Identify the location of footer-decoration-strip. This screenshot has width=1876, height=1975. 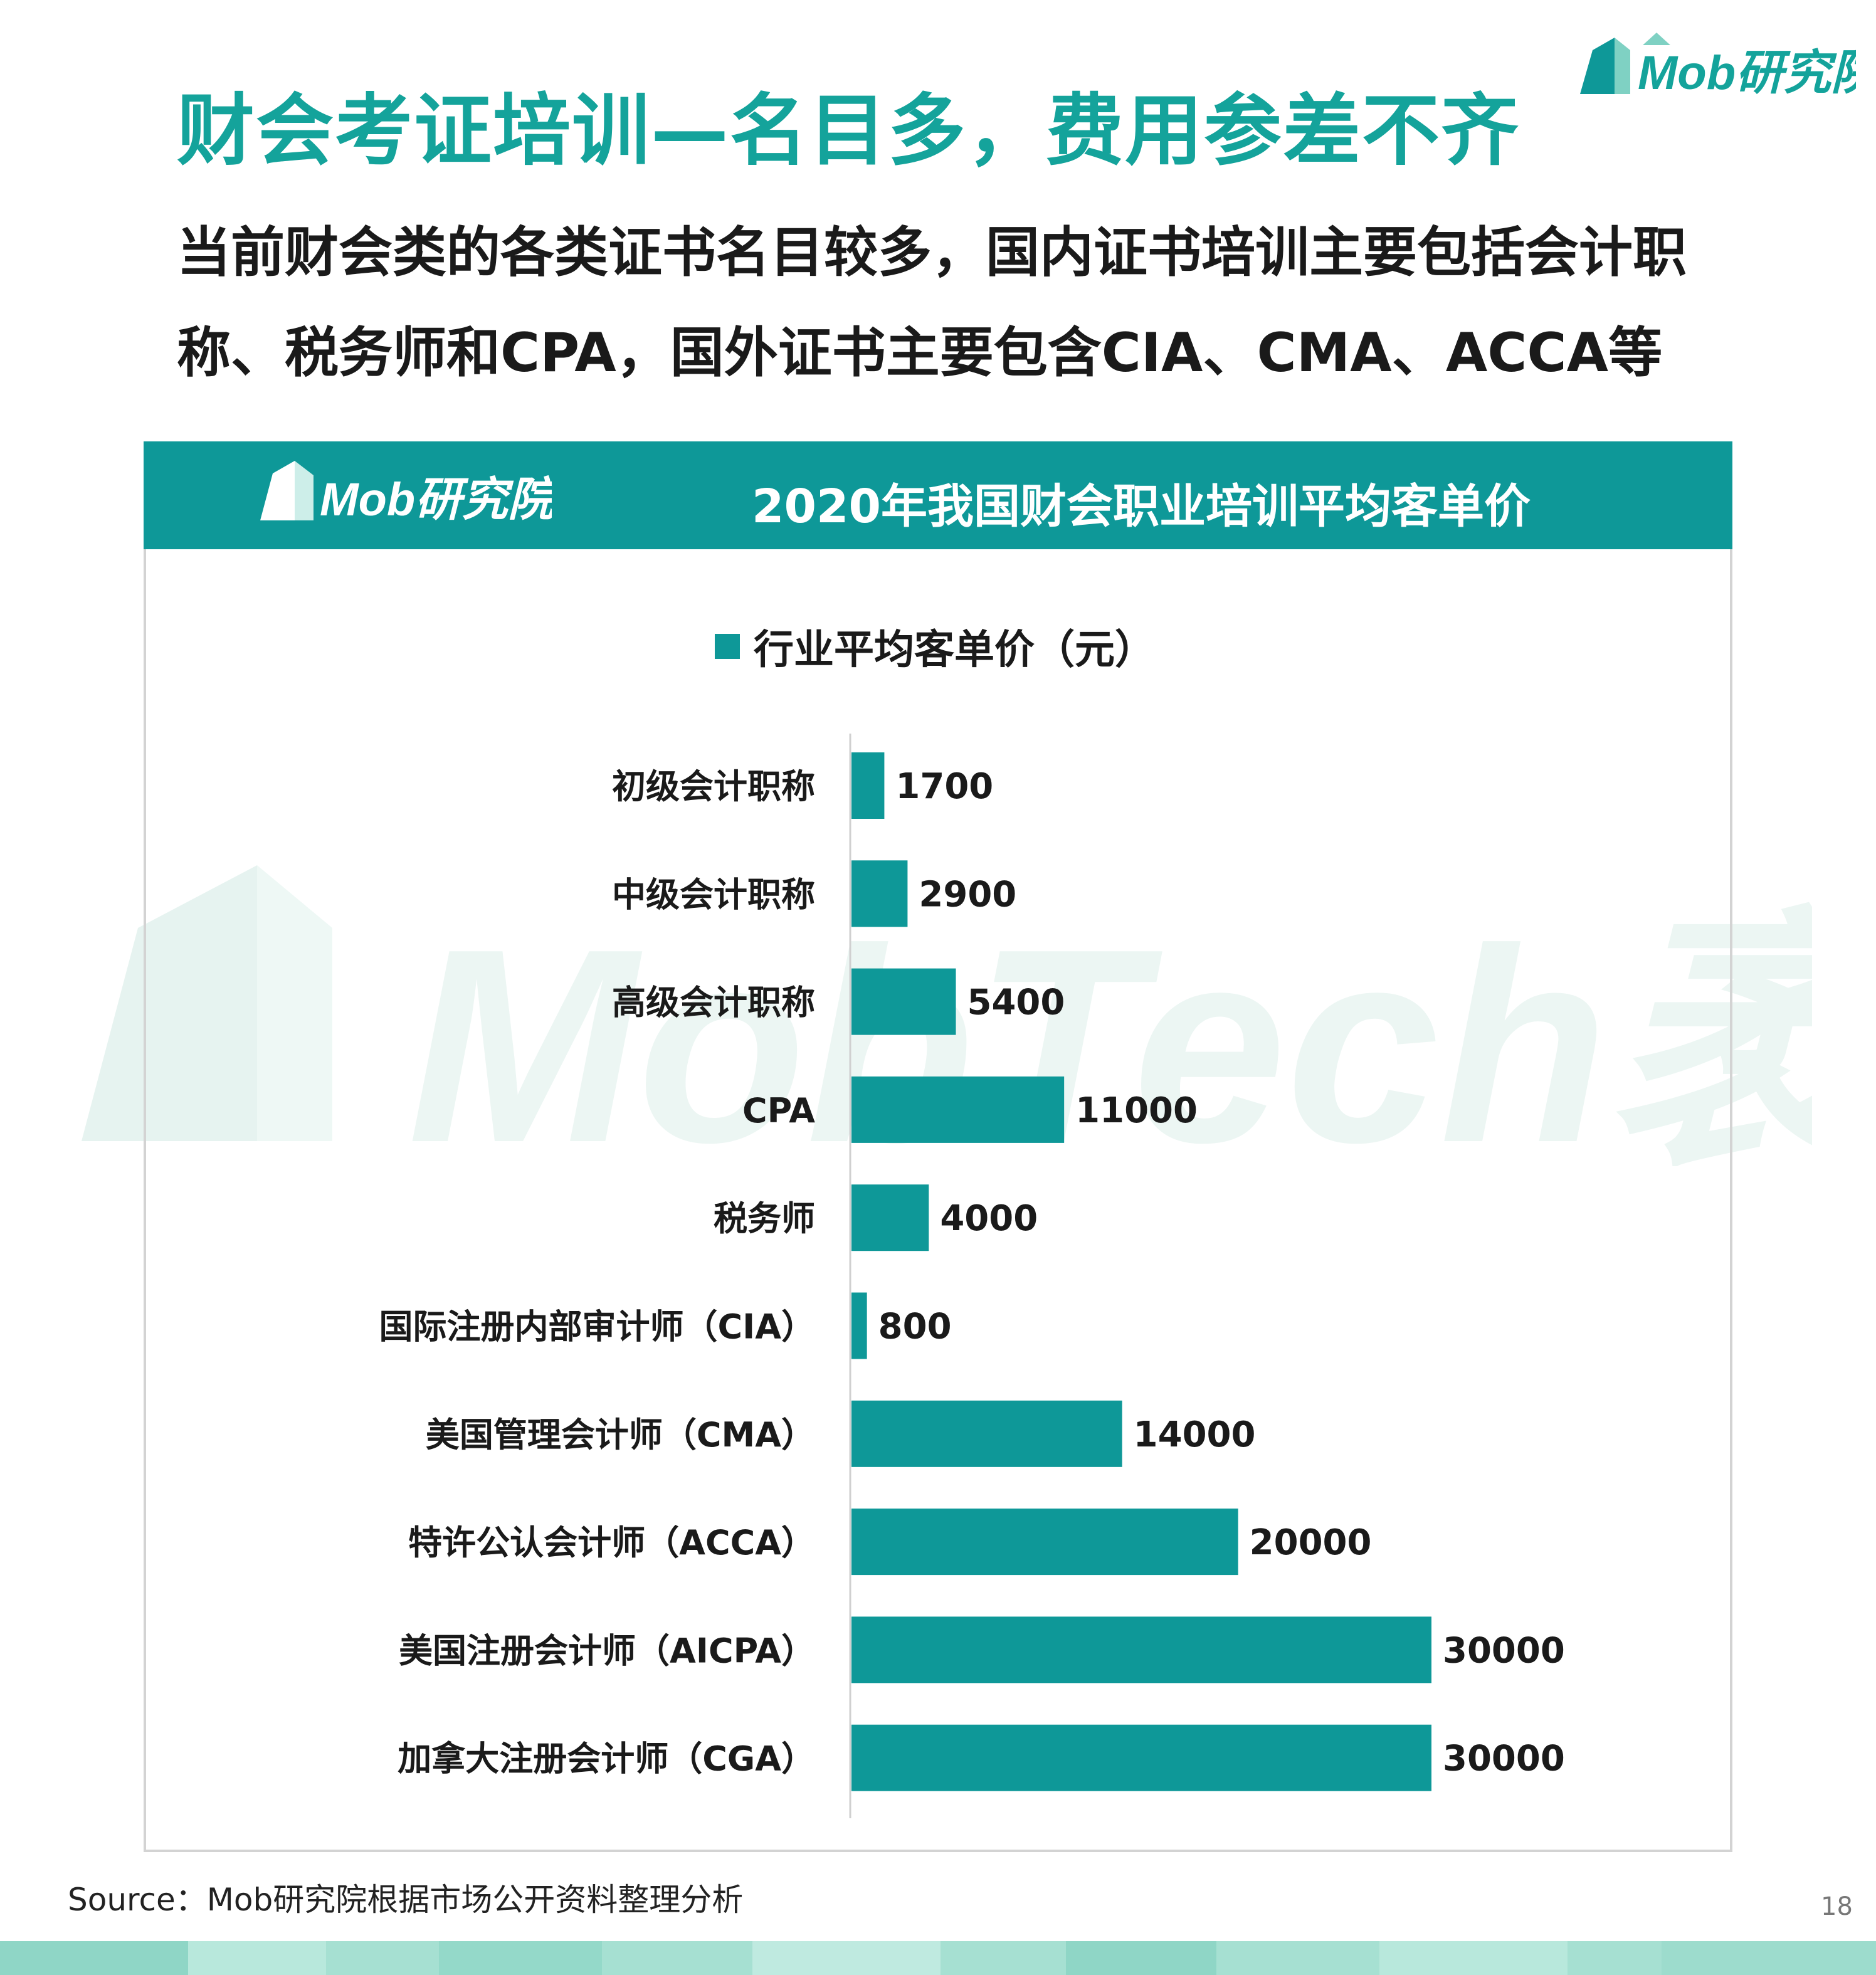
(938, 1958).